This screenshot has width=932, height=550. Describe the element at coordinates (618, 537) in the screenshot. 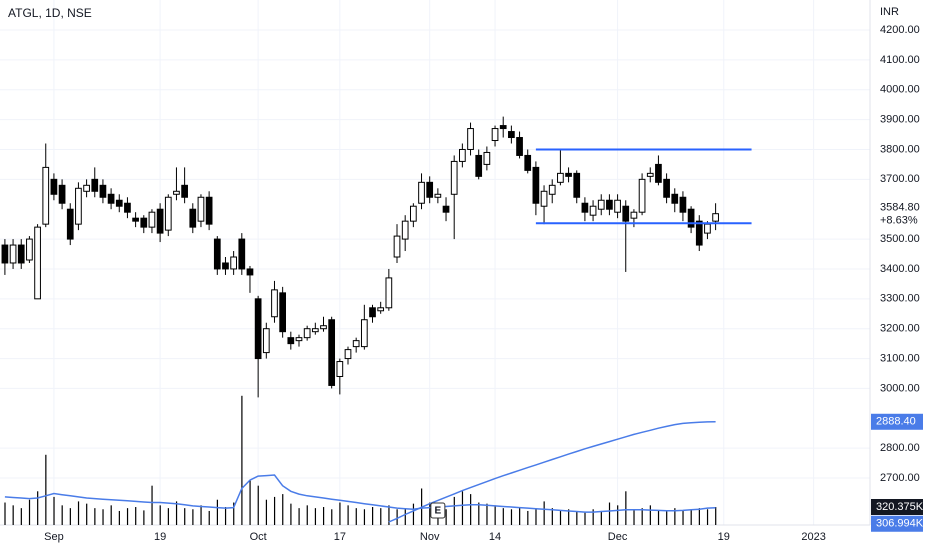

I see `x-tick-label: Dec` at that location.